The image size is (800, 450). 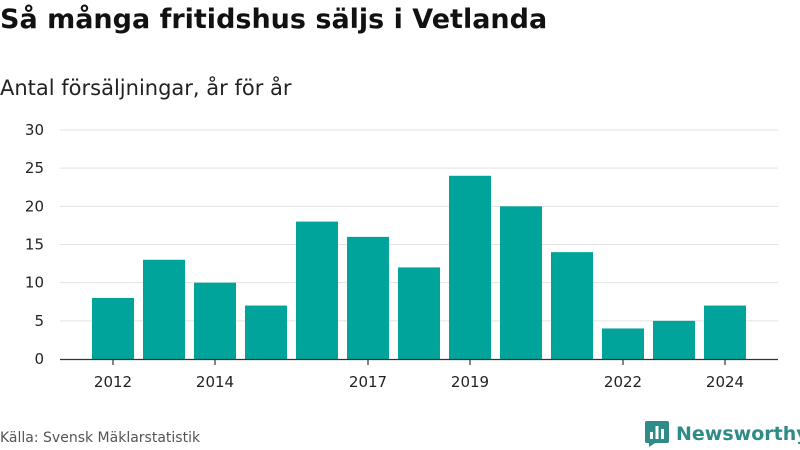 I want to click on bar-2019, so click(x=470, y=267).